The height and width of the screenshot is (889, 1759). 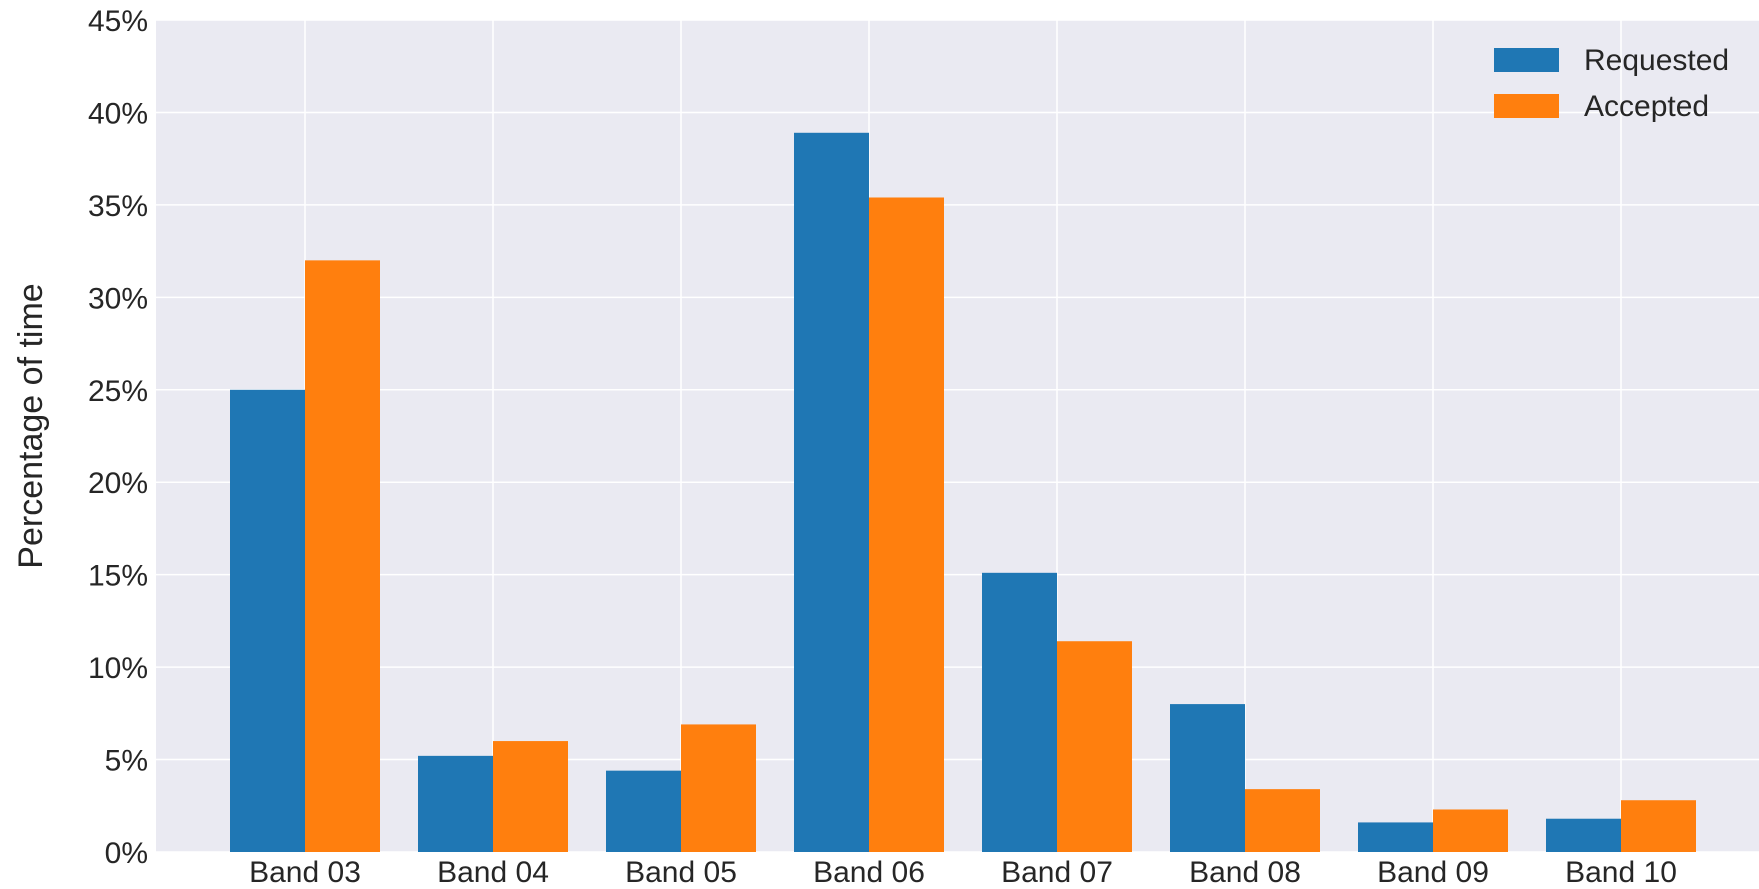 I want to click on y-tick-label: 40%, so click(x=118, y=113).